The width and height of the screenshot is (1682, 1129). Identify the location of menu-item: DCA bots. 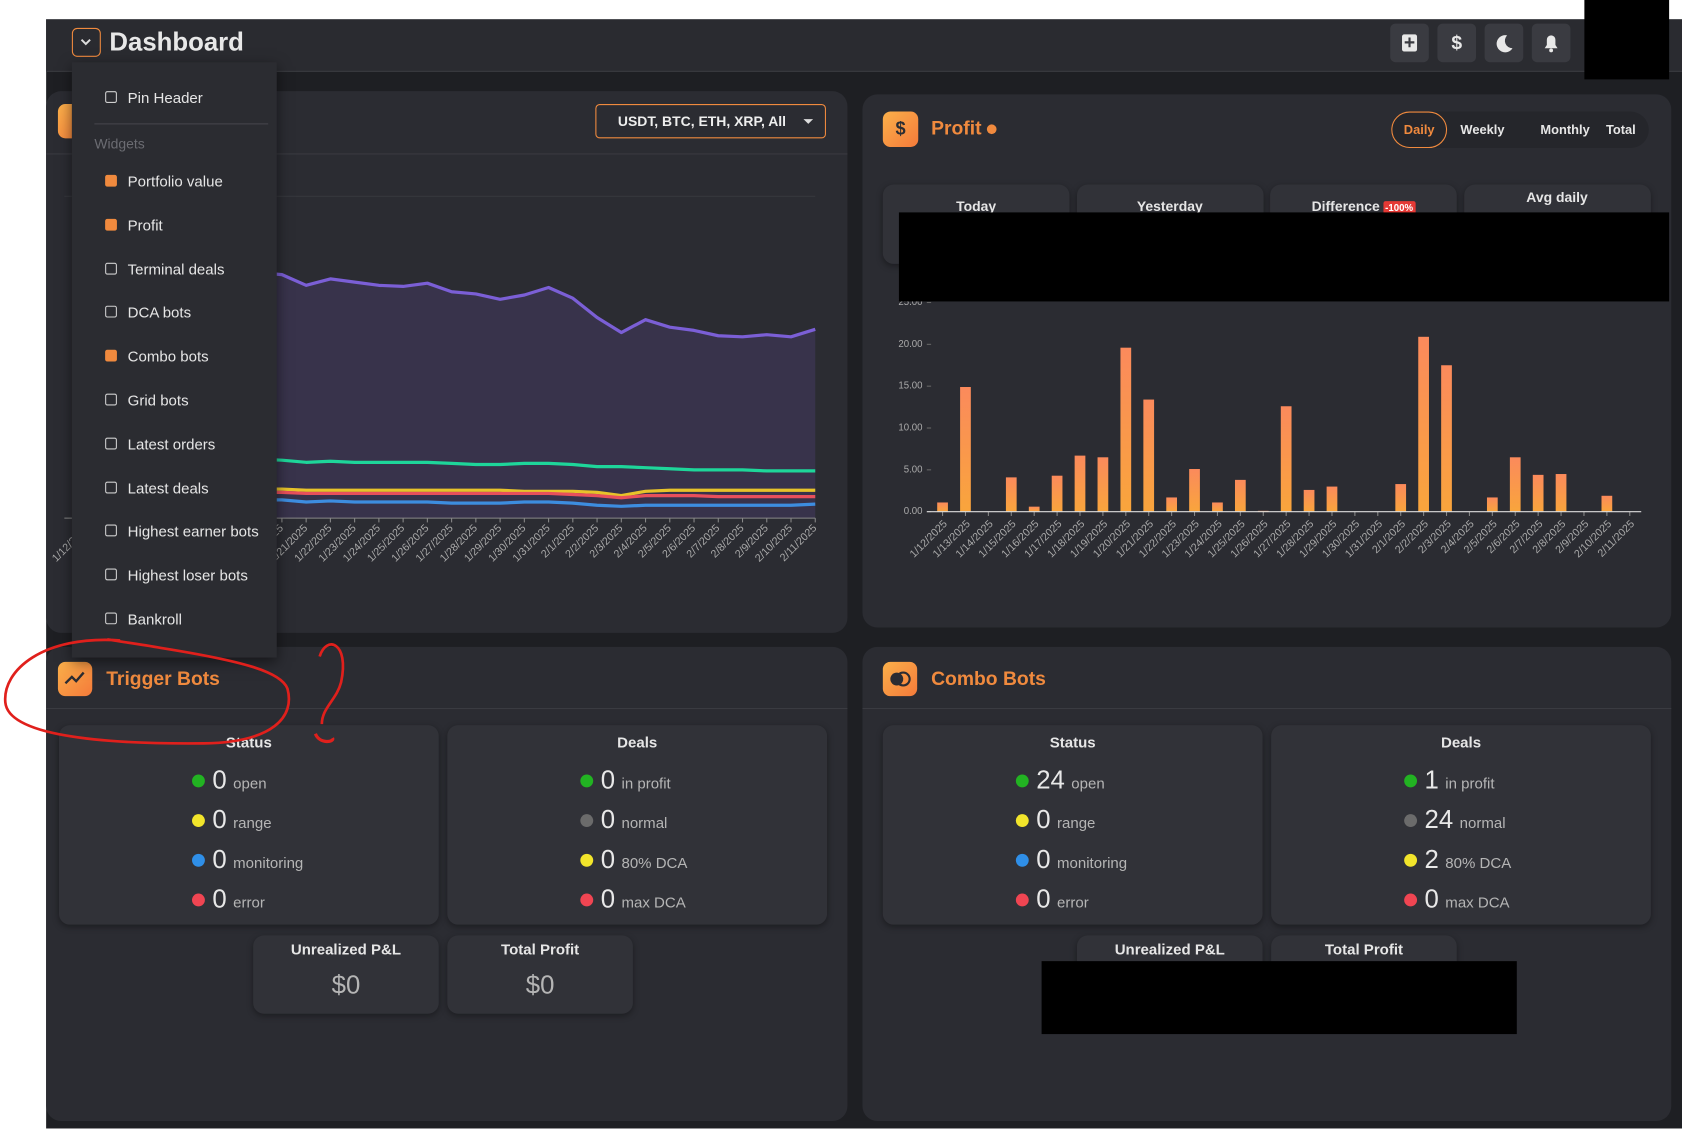
(174, 312).